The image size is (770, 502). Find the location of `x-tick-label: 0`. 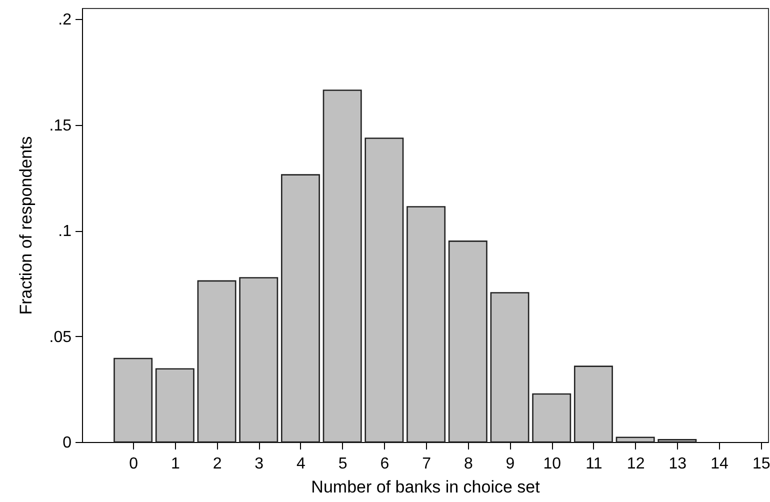

x-tick-label: 0 is located at coordinates (133, 464).